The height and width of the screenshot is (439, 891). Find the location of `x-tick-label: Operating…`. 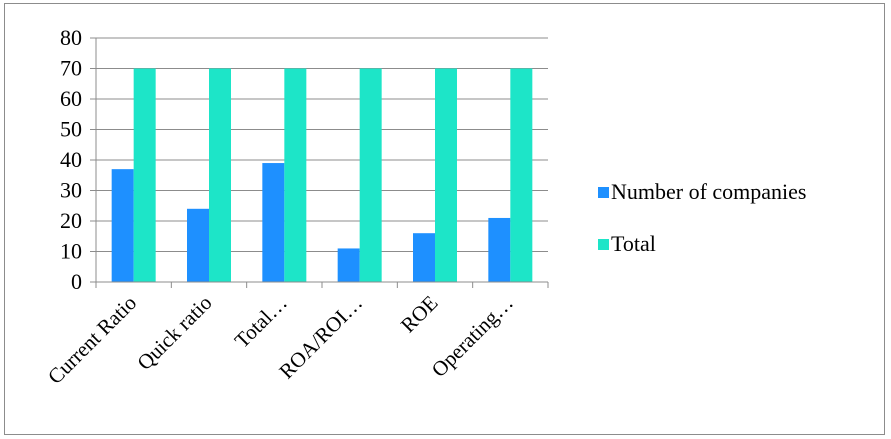

x-tick-label: Operating… is located at coordinates (472, 336).